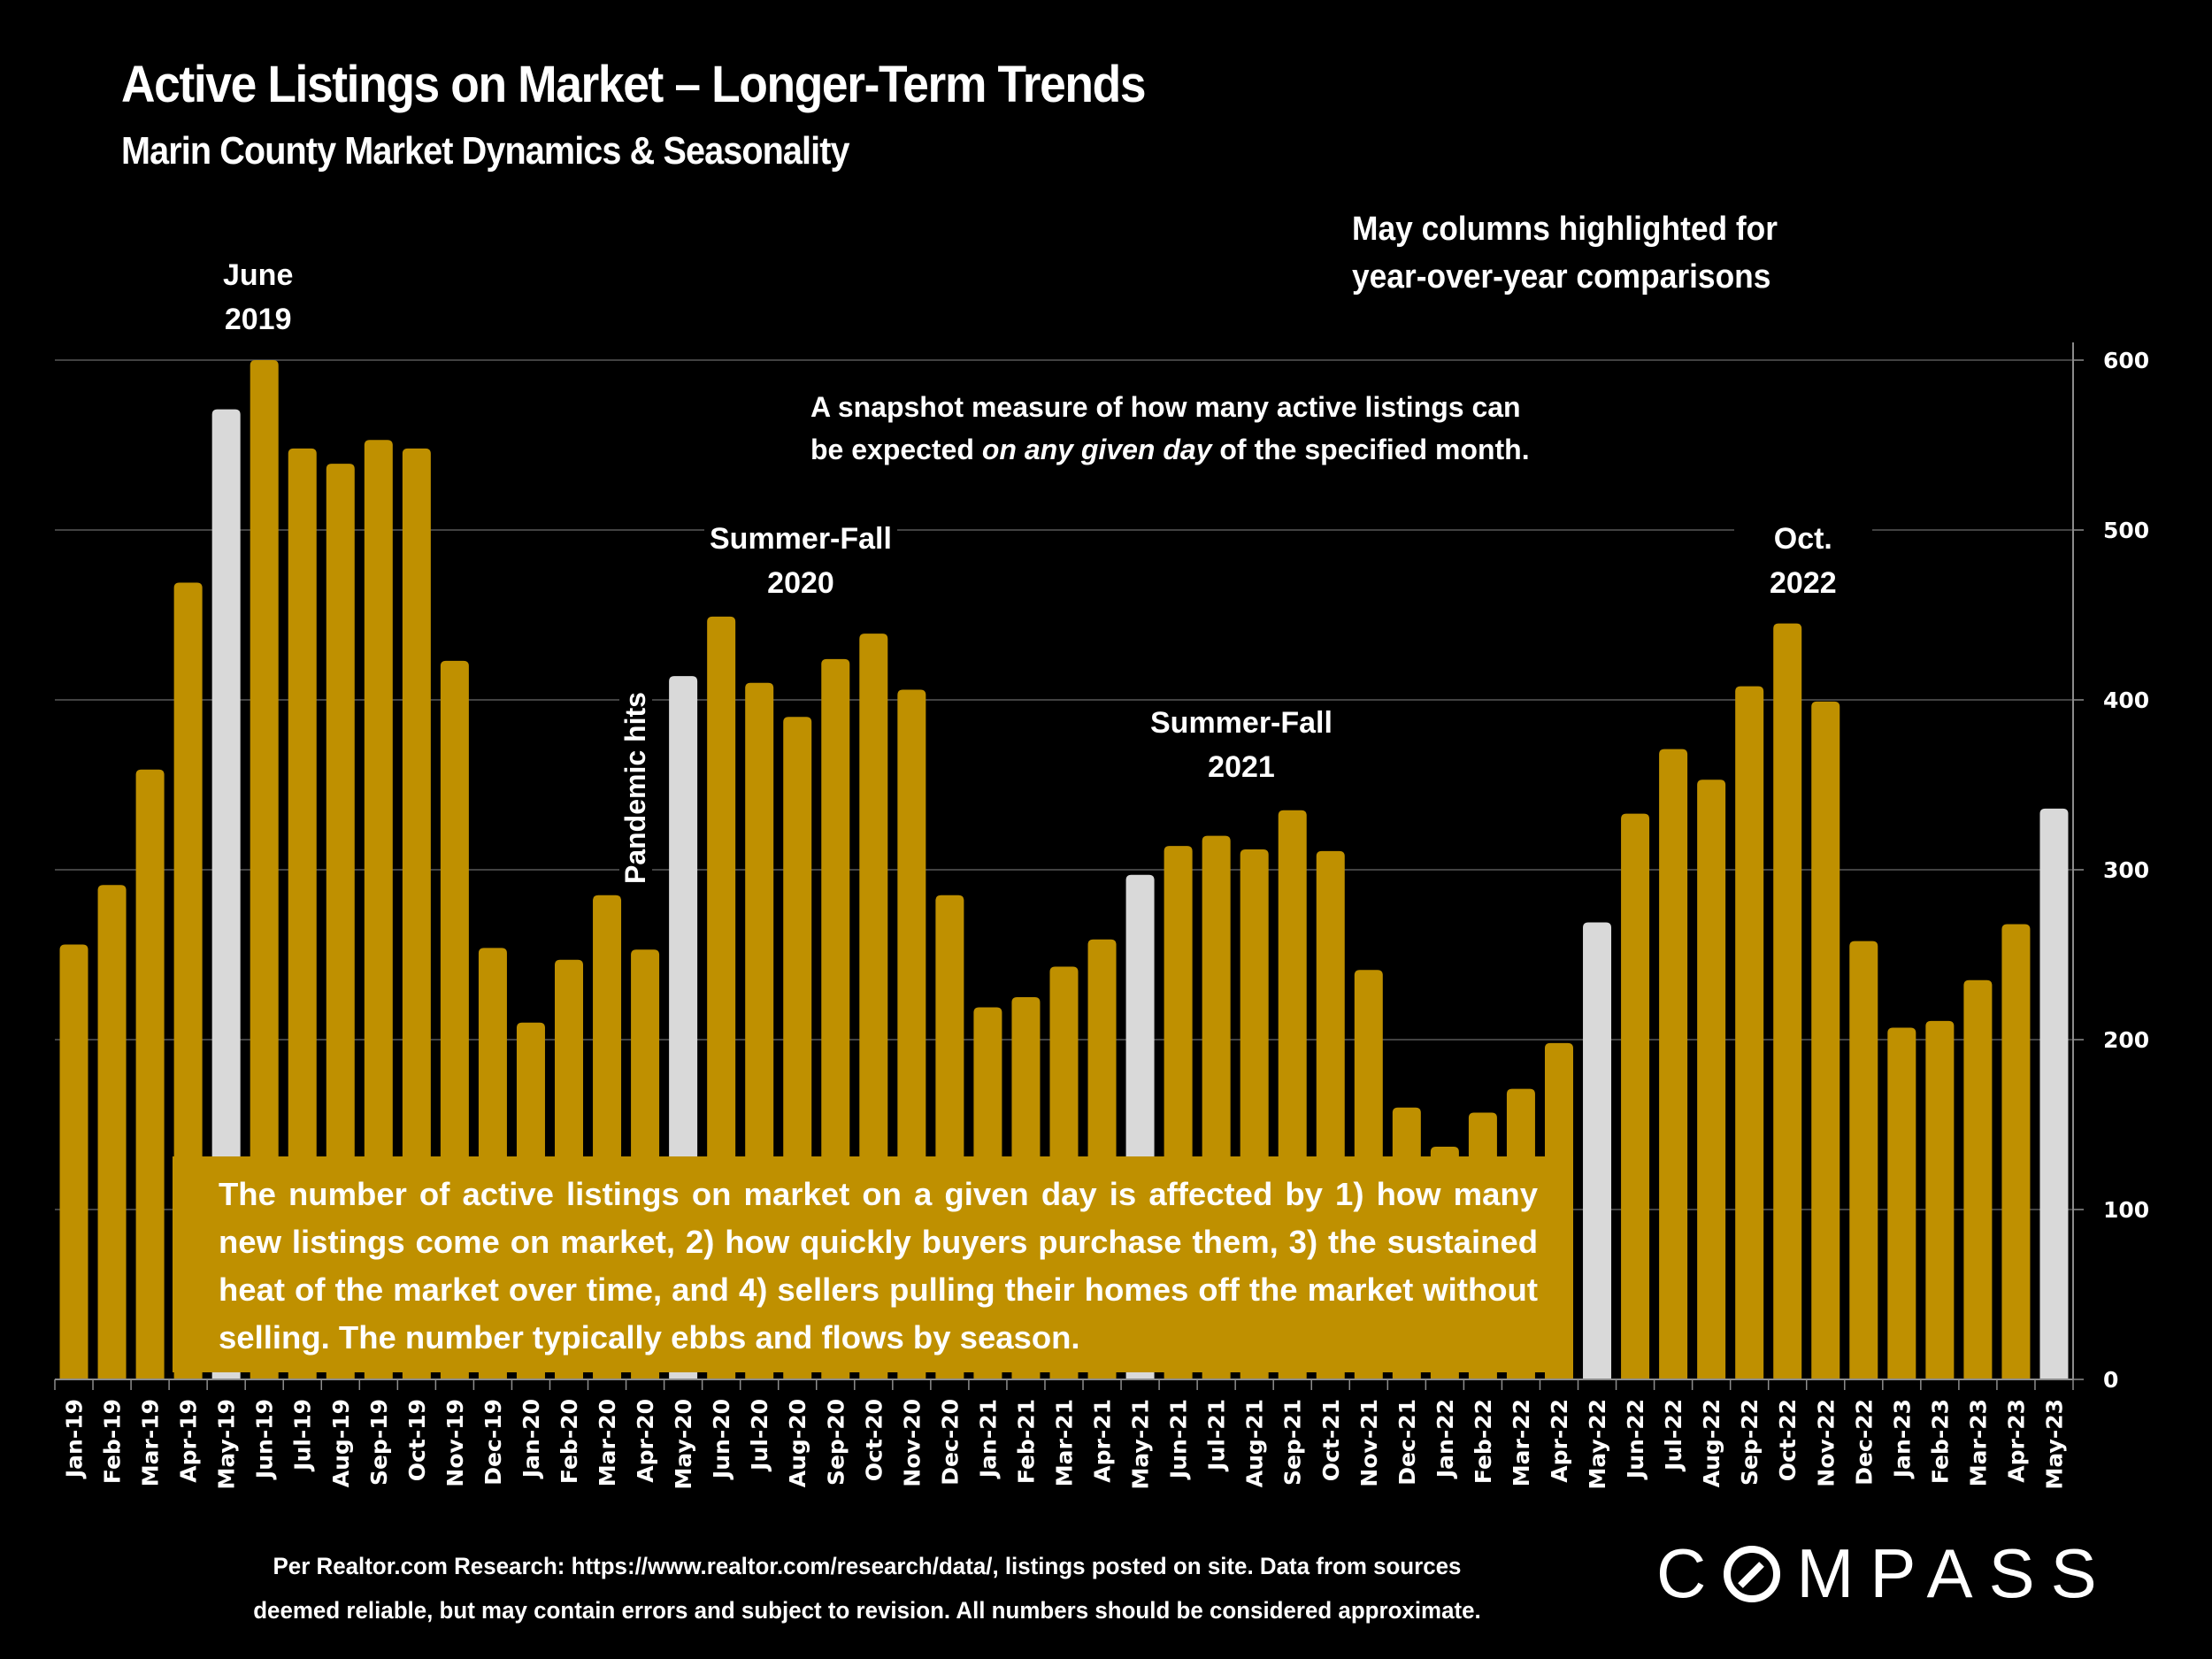 The height and width of the screenshot is (1659, 2212). I want to click on x-tick-label: May-20, so click(683, 1444).